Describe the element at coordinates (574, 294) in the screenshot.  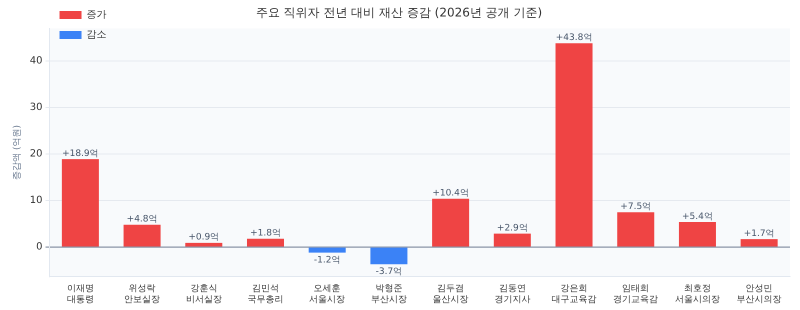
I see `x-tick-label: 강은희 대구교육감` at that location.